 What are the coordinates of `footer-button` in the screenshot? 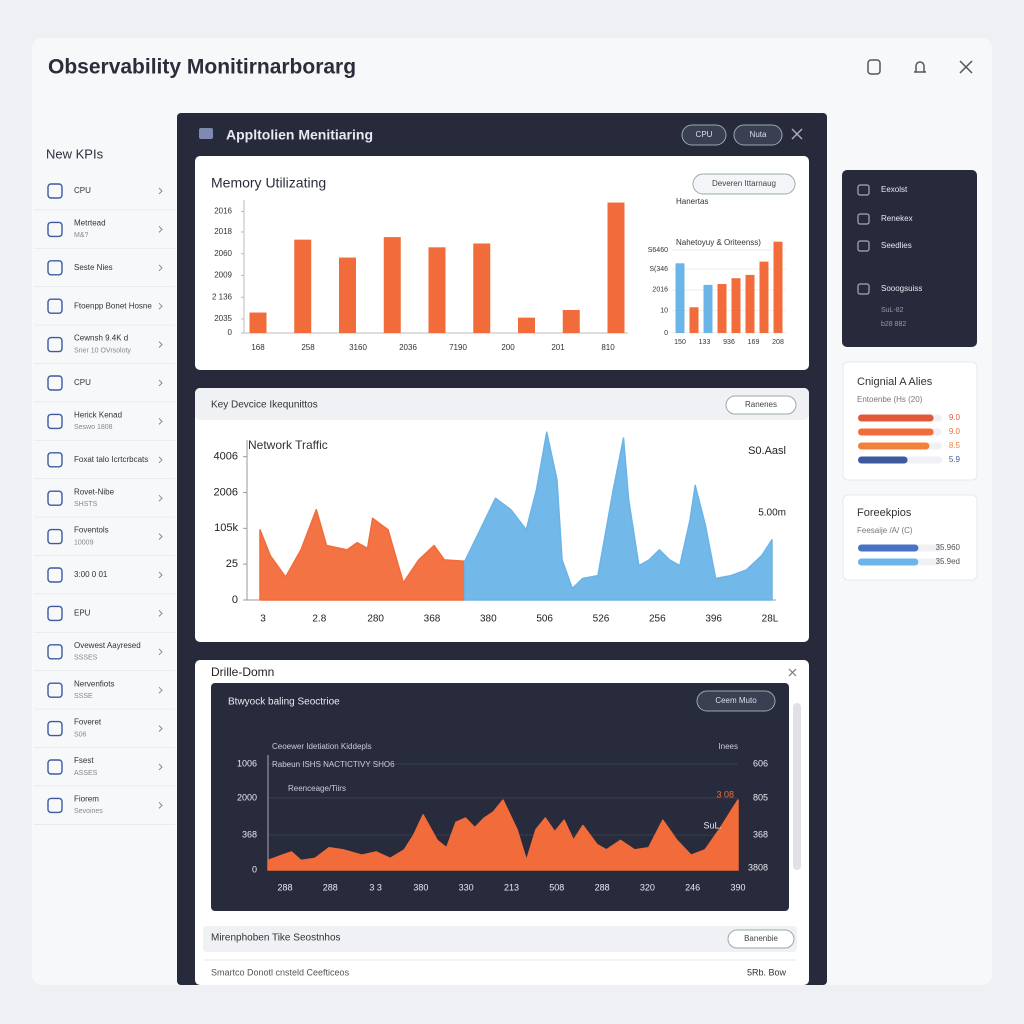 It's located at (761, 939).